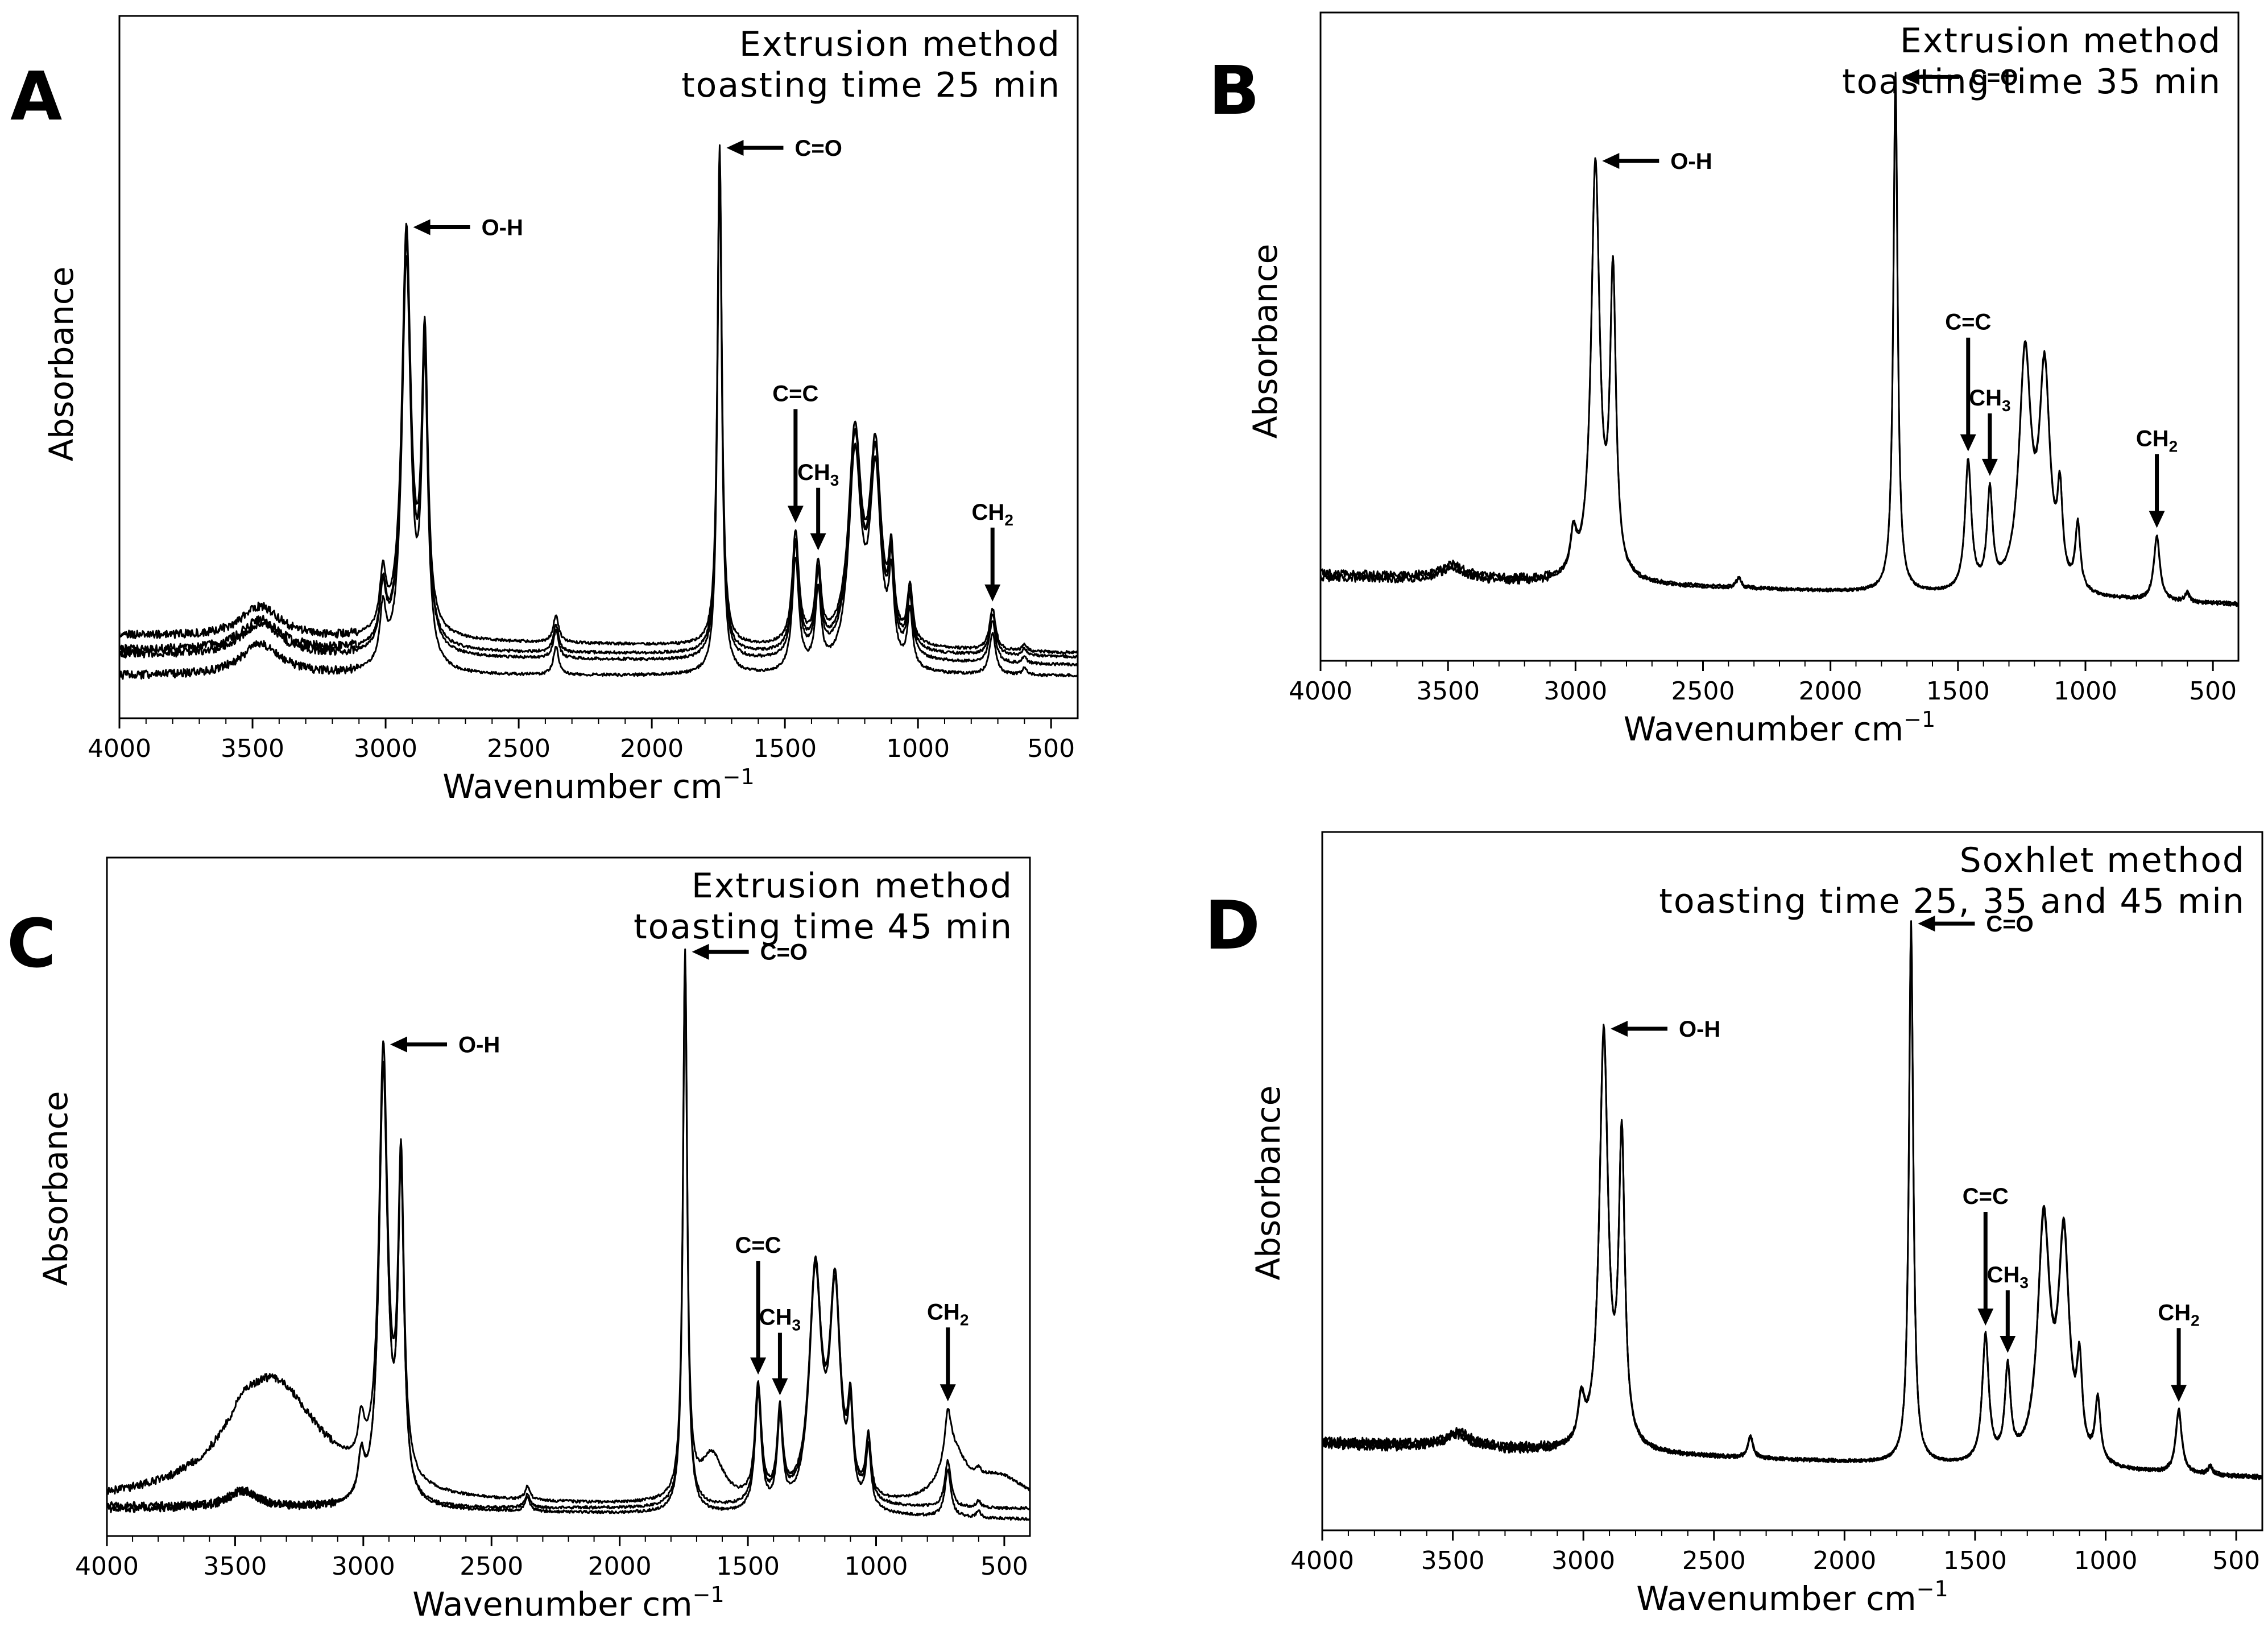 This screenshot has width=2268, height=1627. I want to click on panel-letter: D, so click(1233, 925).